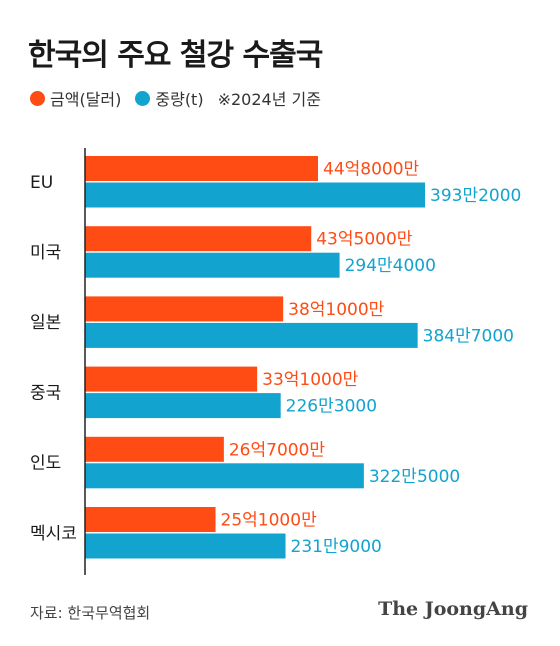  I want to click on legend-item-weight: 중량(t), so click(169, 98).